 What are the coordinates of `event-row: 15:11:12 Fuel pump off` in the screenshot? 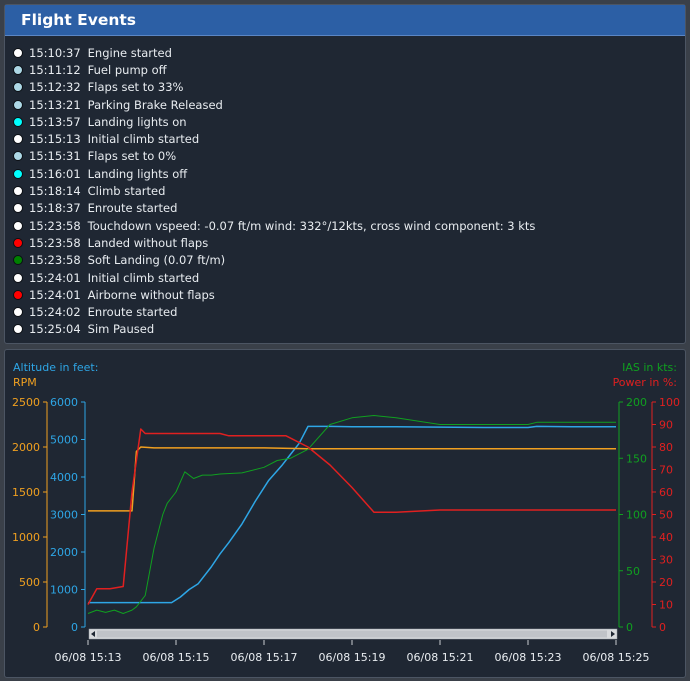 It's located at (274, 69).